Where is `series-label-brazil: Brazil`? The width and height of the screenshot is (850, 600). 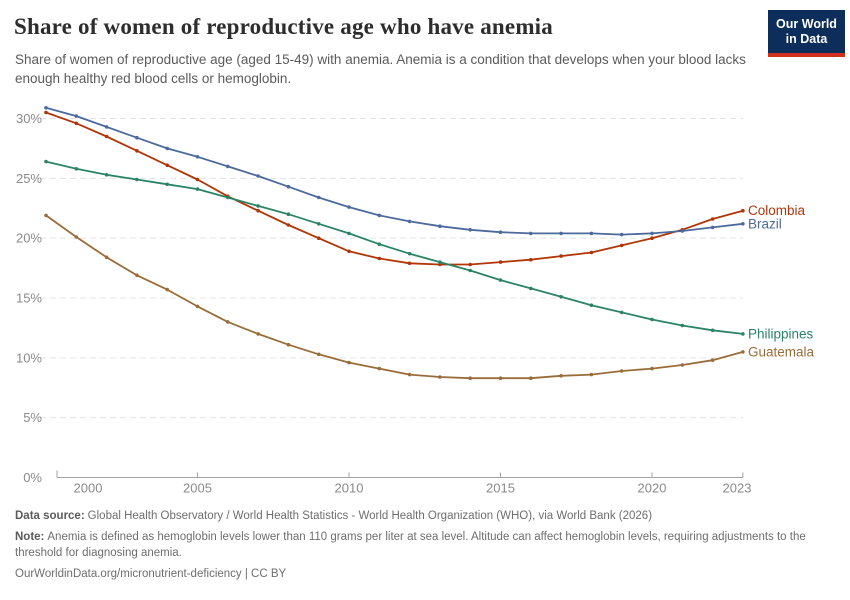
series-label-brazil: Brazil is located at coordinates (765, 223).